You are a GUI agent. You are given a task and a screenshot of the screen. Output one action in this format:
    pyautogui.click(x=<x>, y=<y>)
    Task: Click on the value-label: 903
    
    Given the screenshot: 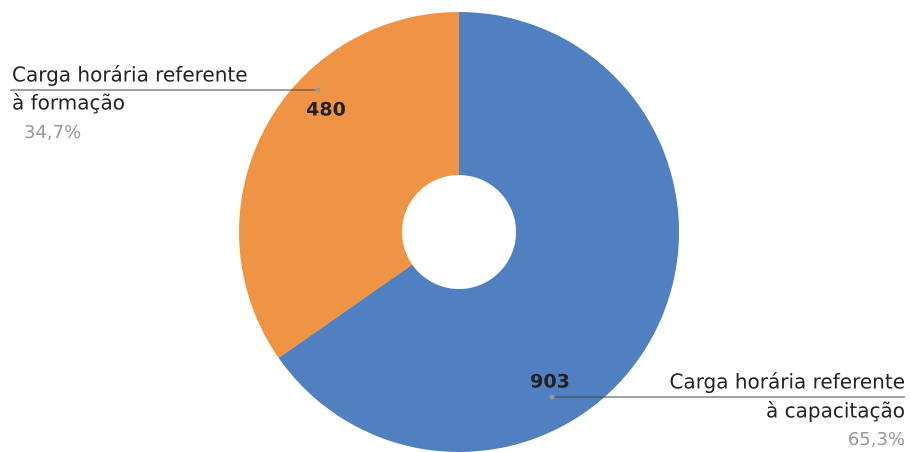 What is the action you would take?
    pyautogui.click(x=550, y=382)
    